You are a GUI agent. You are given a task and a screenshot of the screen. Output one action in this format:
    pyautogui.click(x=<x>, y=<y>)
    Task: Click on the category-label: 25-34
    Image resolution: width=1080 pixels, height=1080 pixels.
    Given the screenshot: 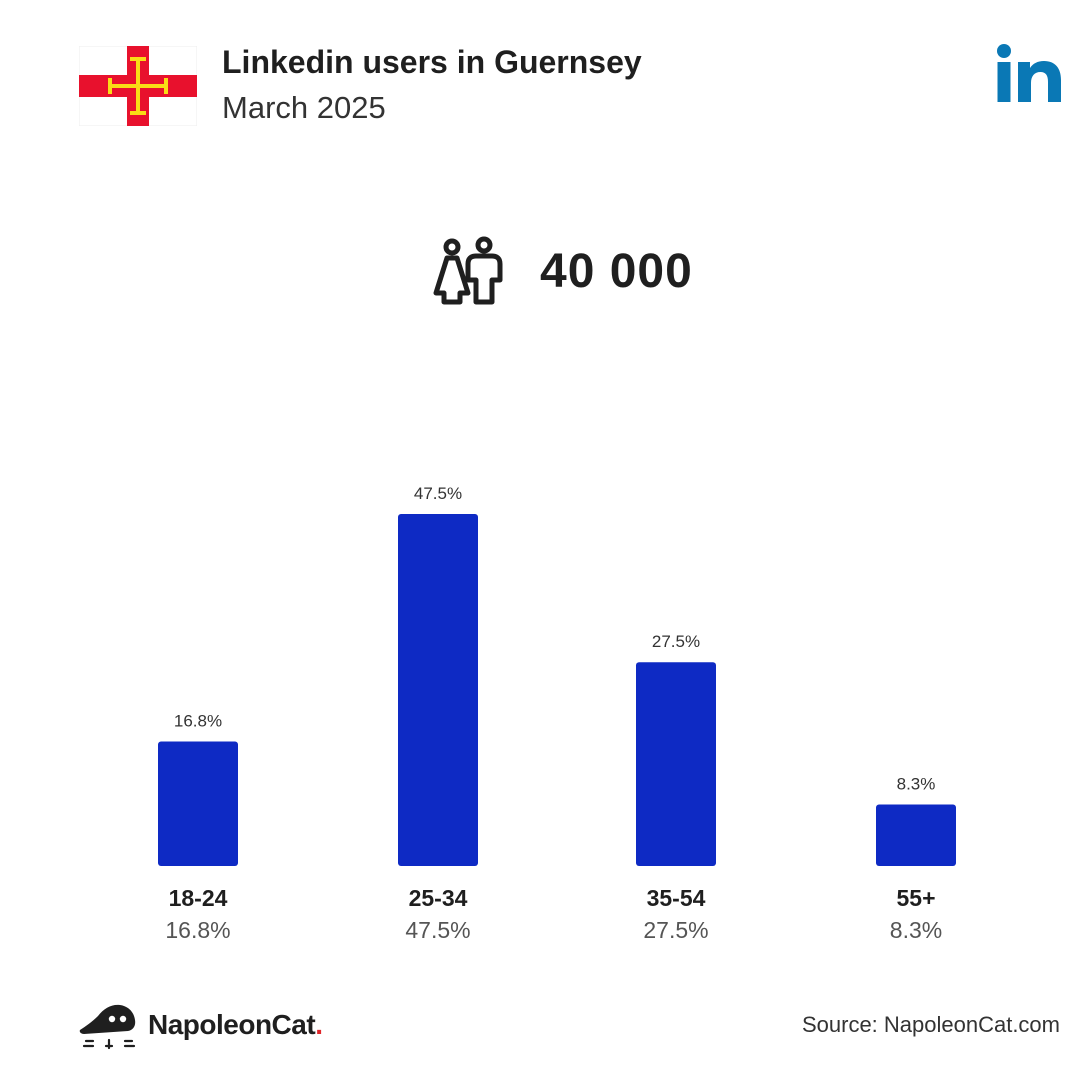 What is the action you would take?
    pyautogui.click(x=438, y=898)
    